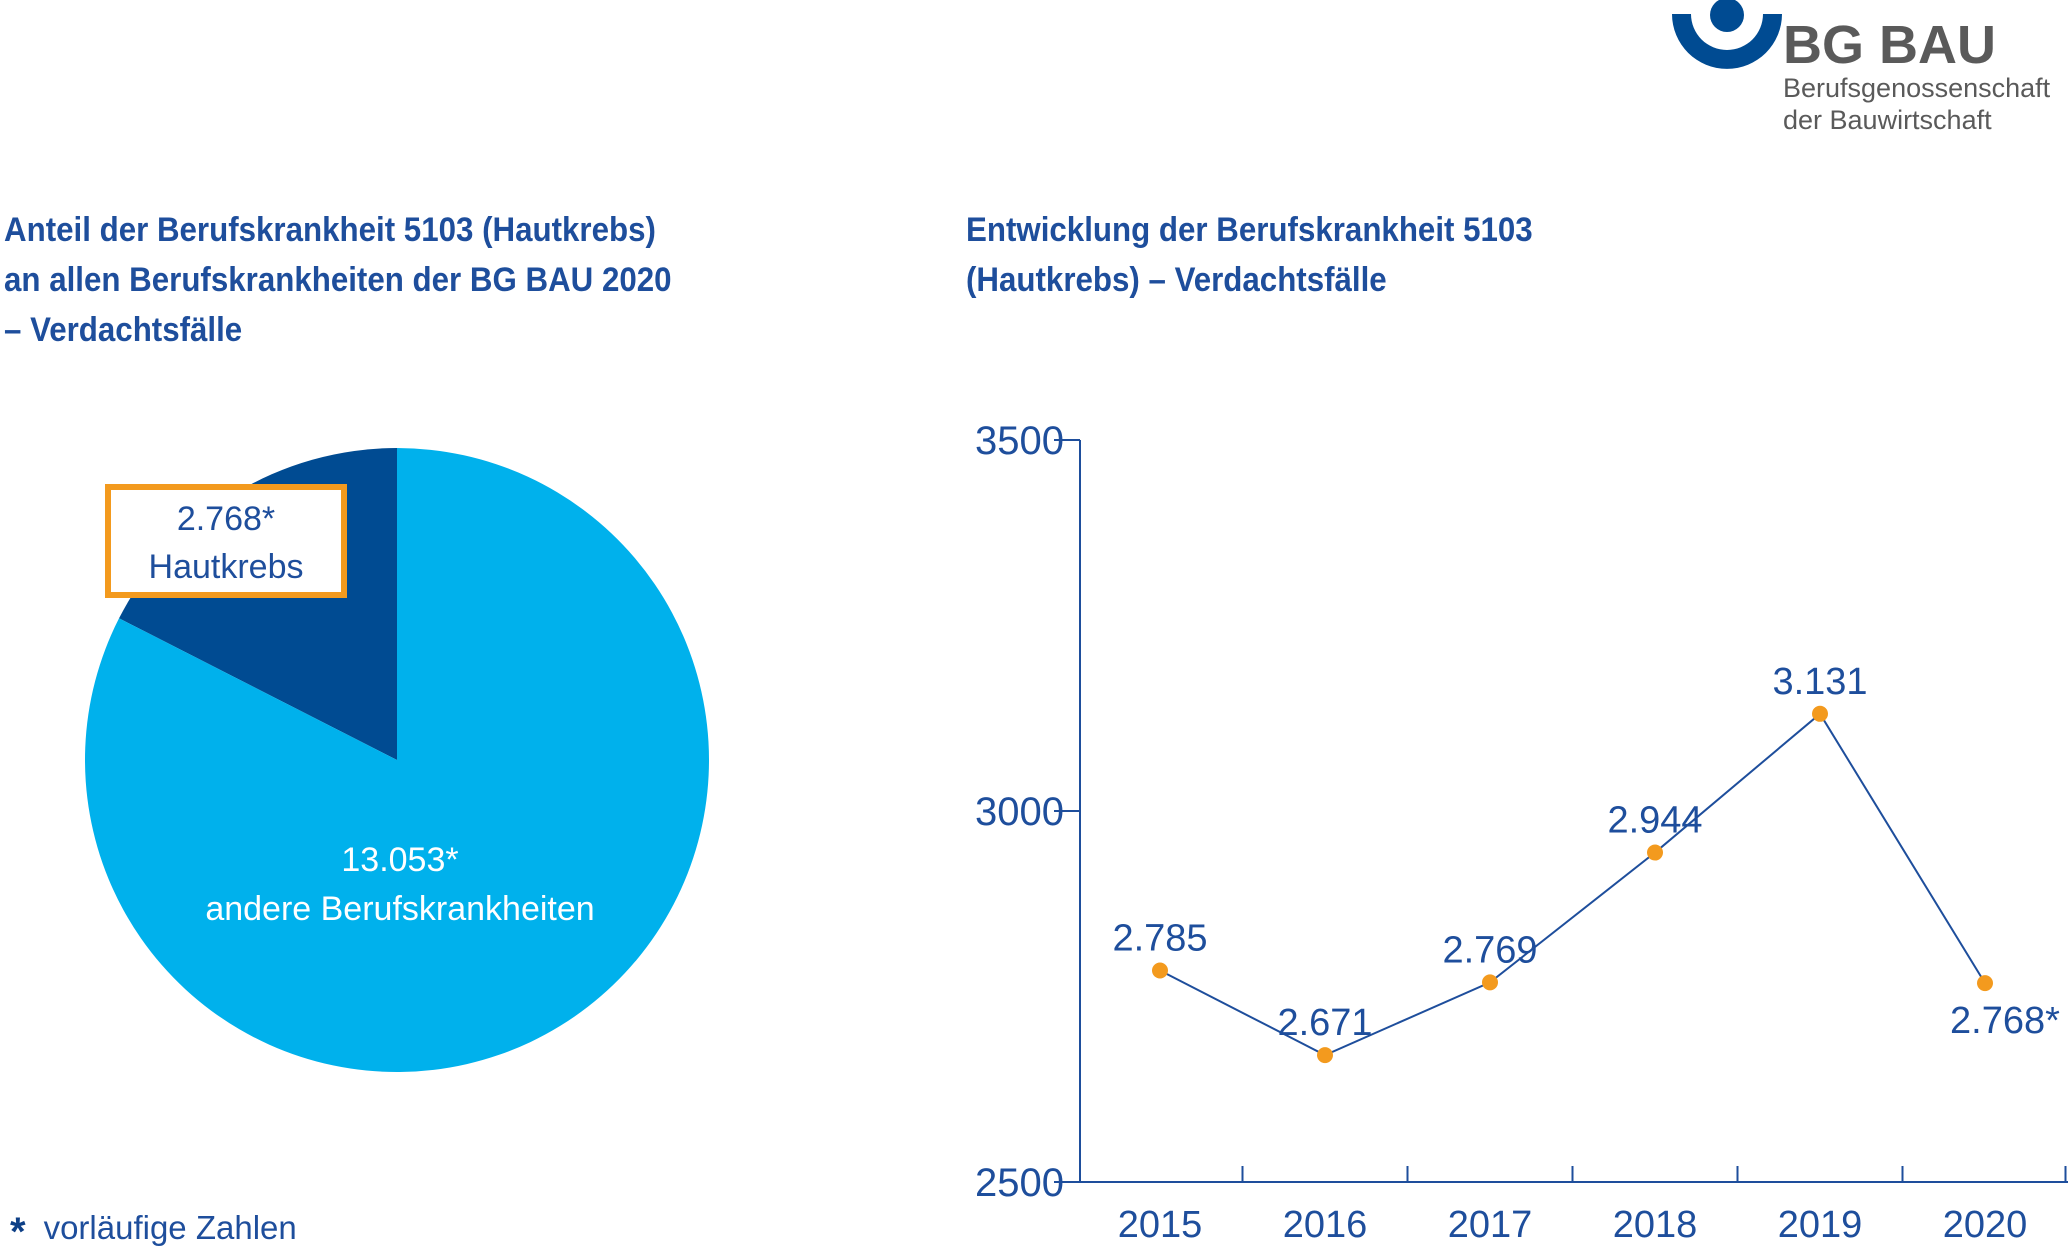 The width and height of the screenshot is (2072, 1254). Describe the element at coordinates (399, 909) in the screenshot. I see `andere-name-label: andere Berufskrankheiten` at that location.